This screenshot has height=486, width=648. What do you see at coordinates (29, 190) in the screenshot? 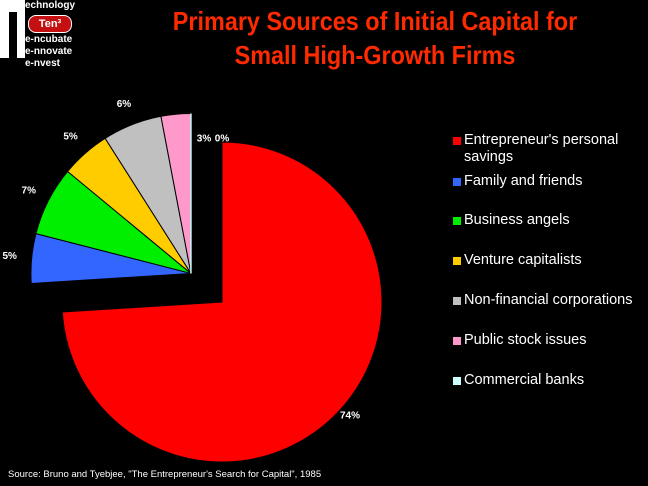
I see `slice-label: 7%` at bounding box center [29, 190].